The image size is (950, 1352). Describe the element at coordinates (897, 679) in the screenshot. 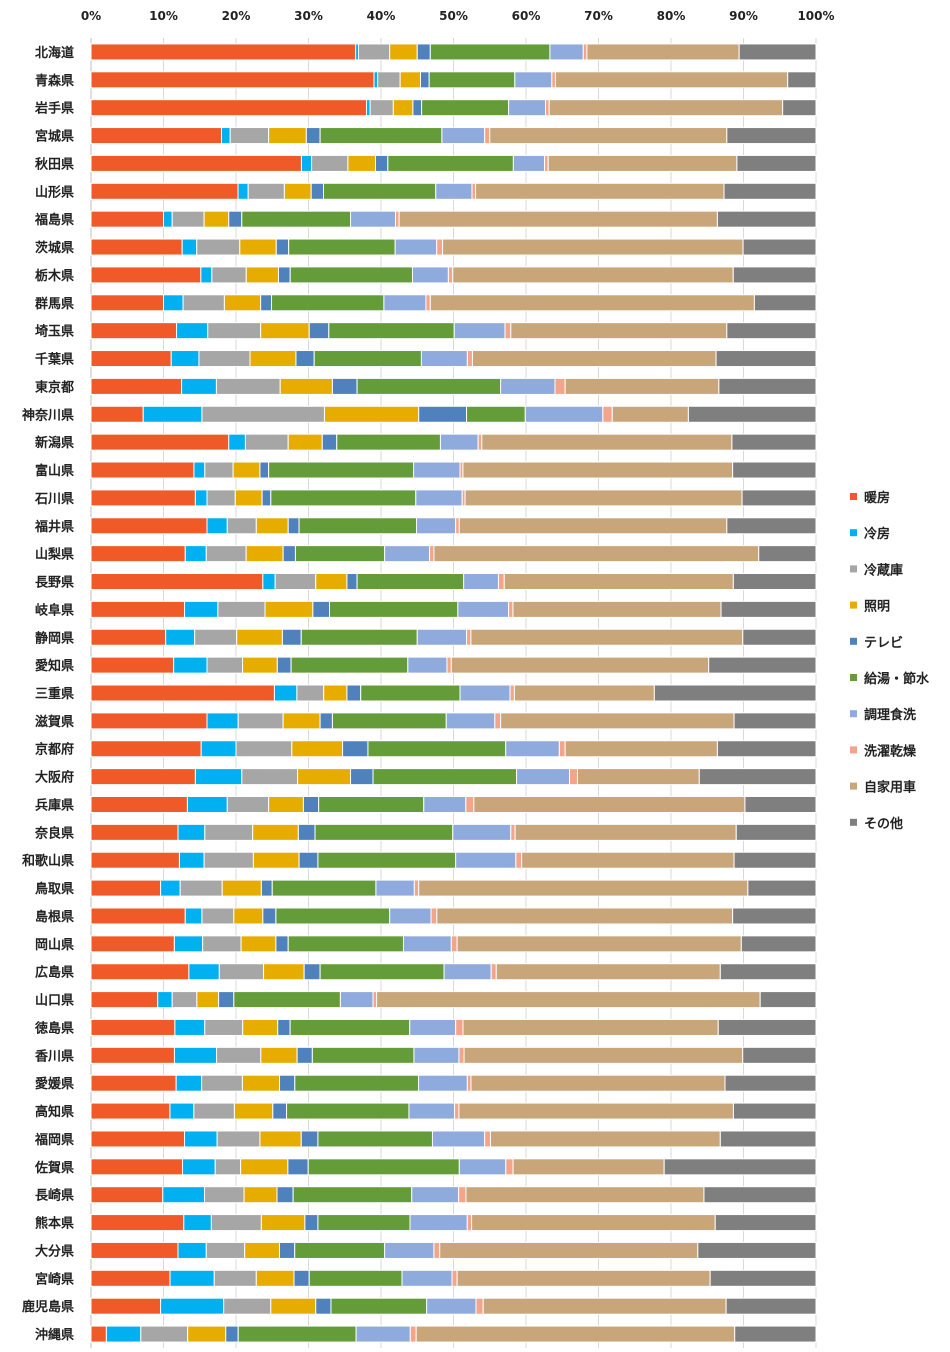

I see `legend-label: 給湯・節水` at that location.